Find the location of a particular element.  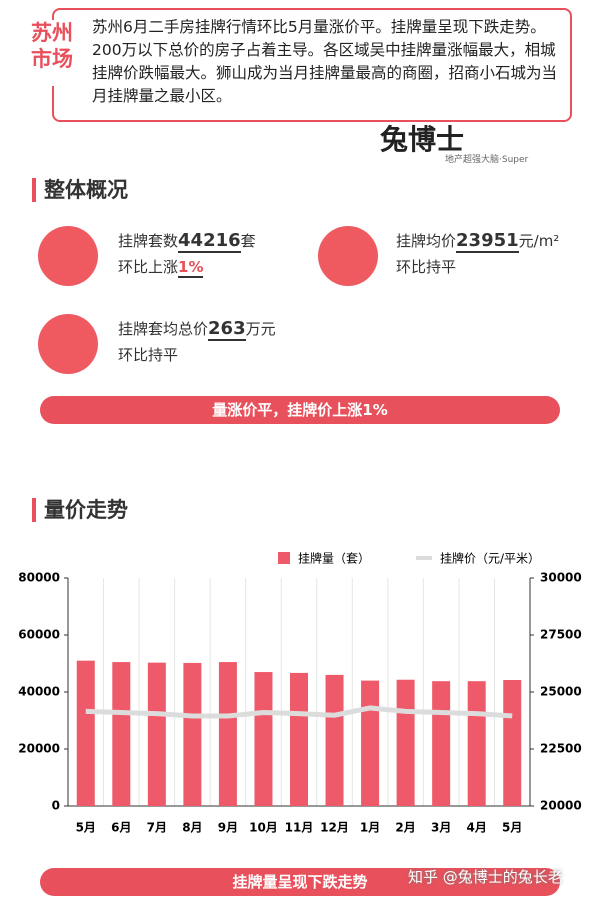

banner: 量涨价平，挂牌价上涨1% is located at coordinates (300, 410).